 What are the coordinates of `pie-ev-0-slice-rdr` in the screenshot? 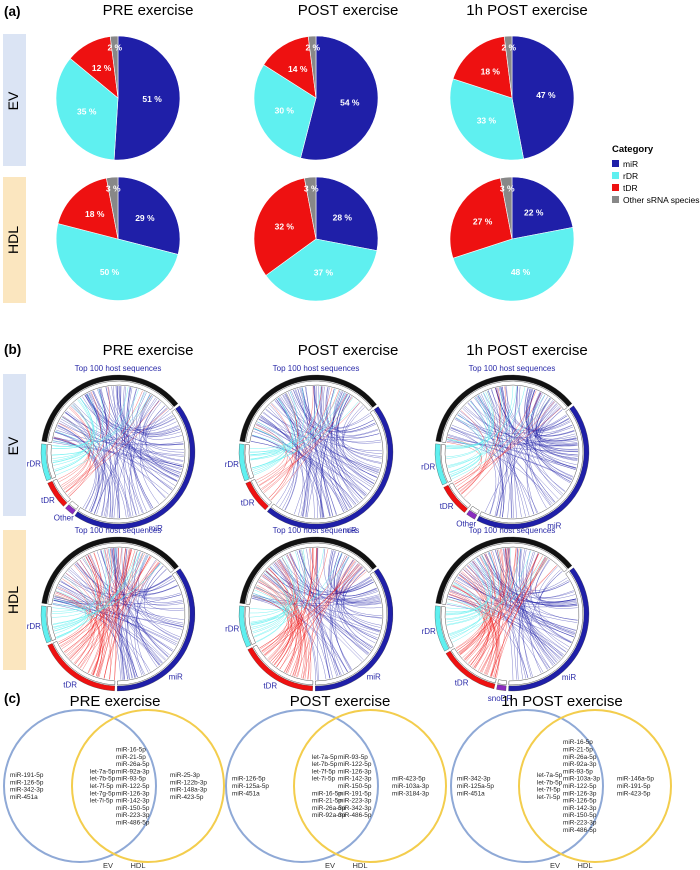 It's located at (87, 109).